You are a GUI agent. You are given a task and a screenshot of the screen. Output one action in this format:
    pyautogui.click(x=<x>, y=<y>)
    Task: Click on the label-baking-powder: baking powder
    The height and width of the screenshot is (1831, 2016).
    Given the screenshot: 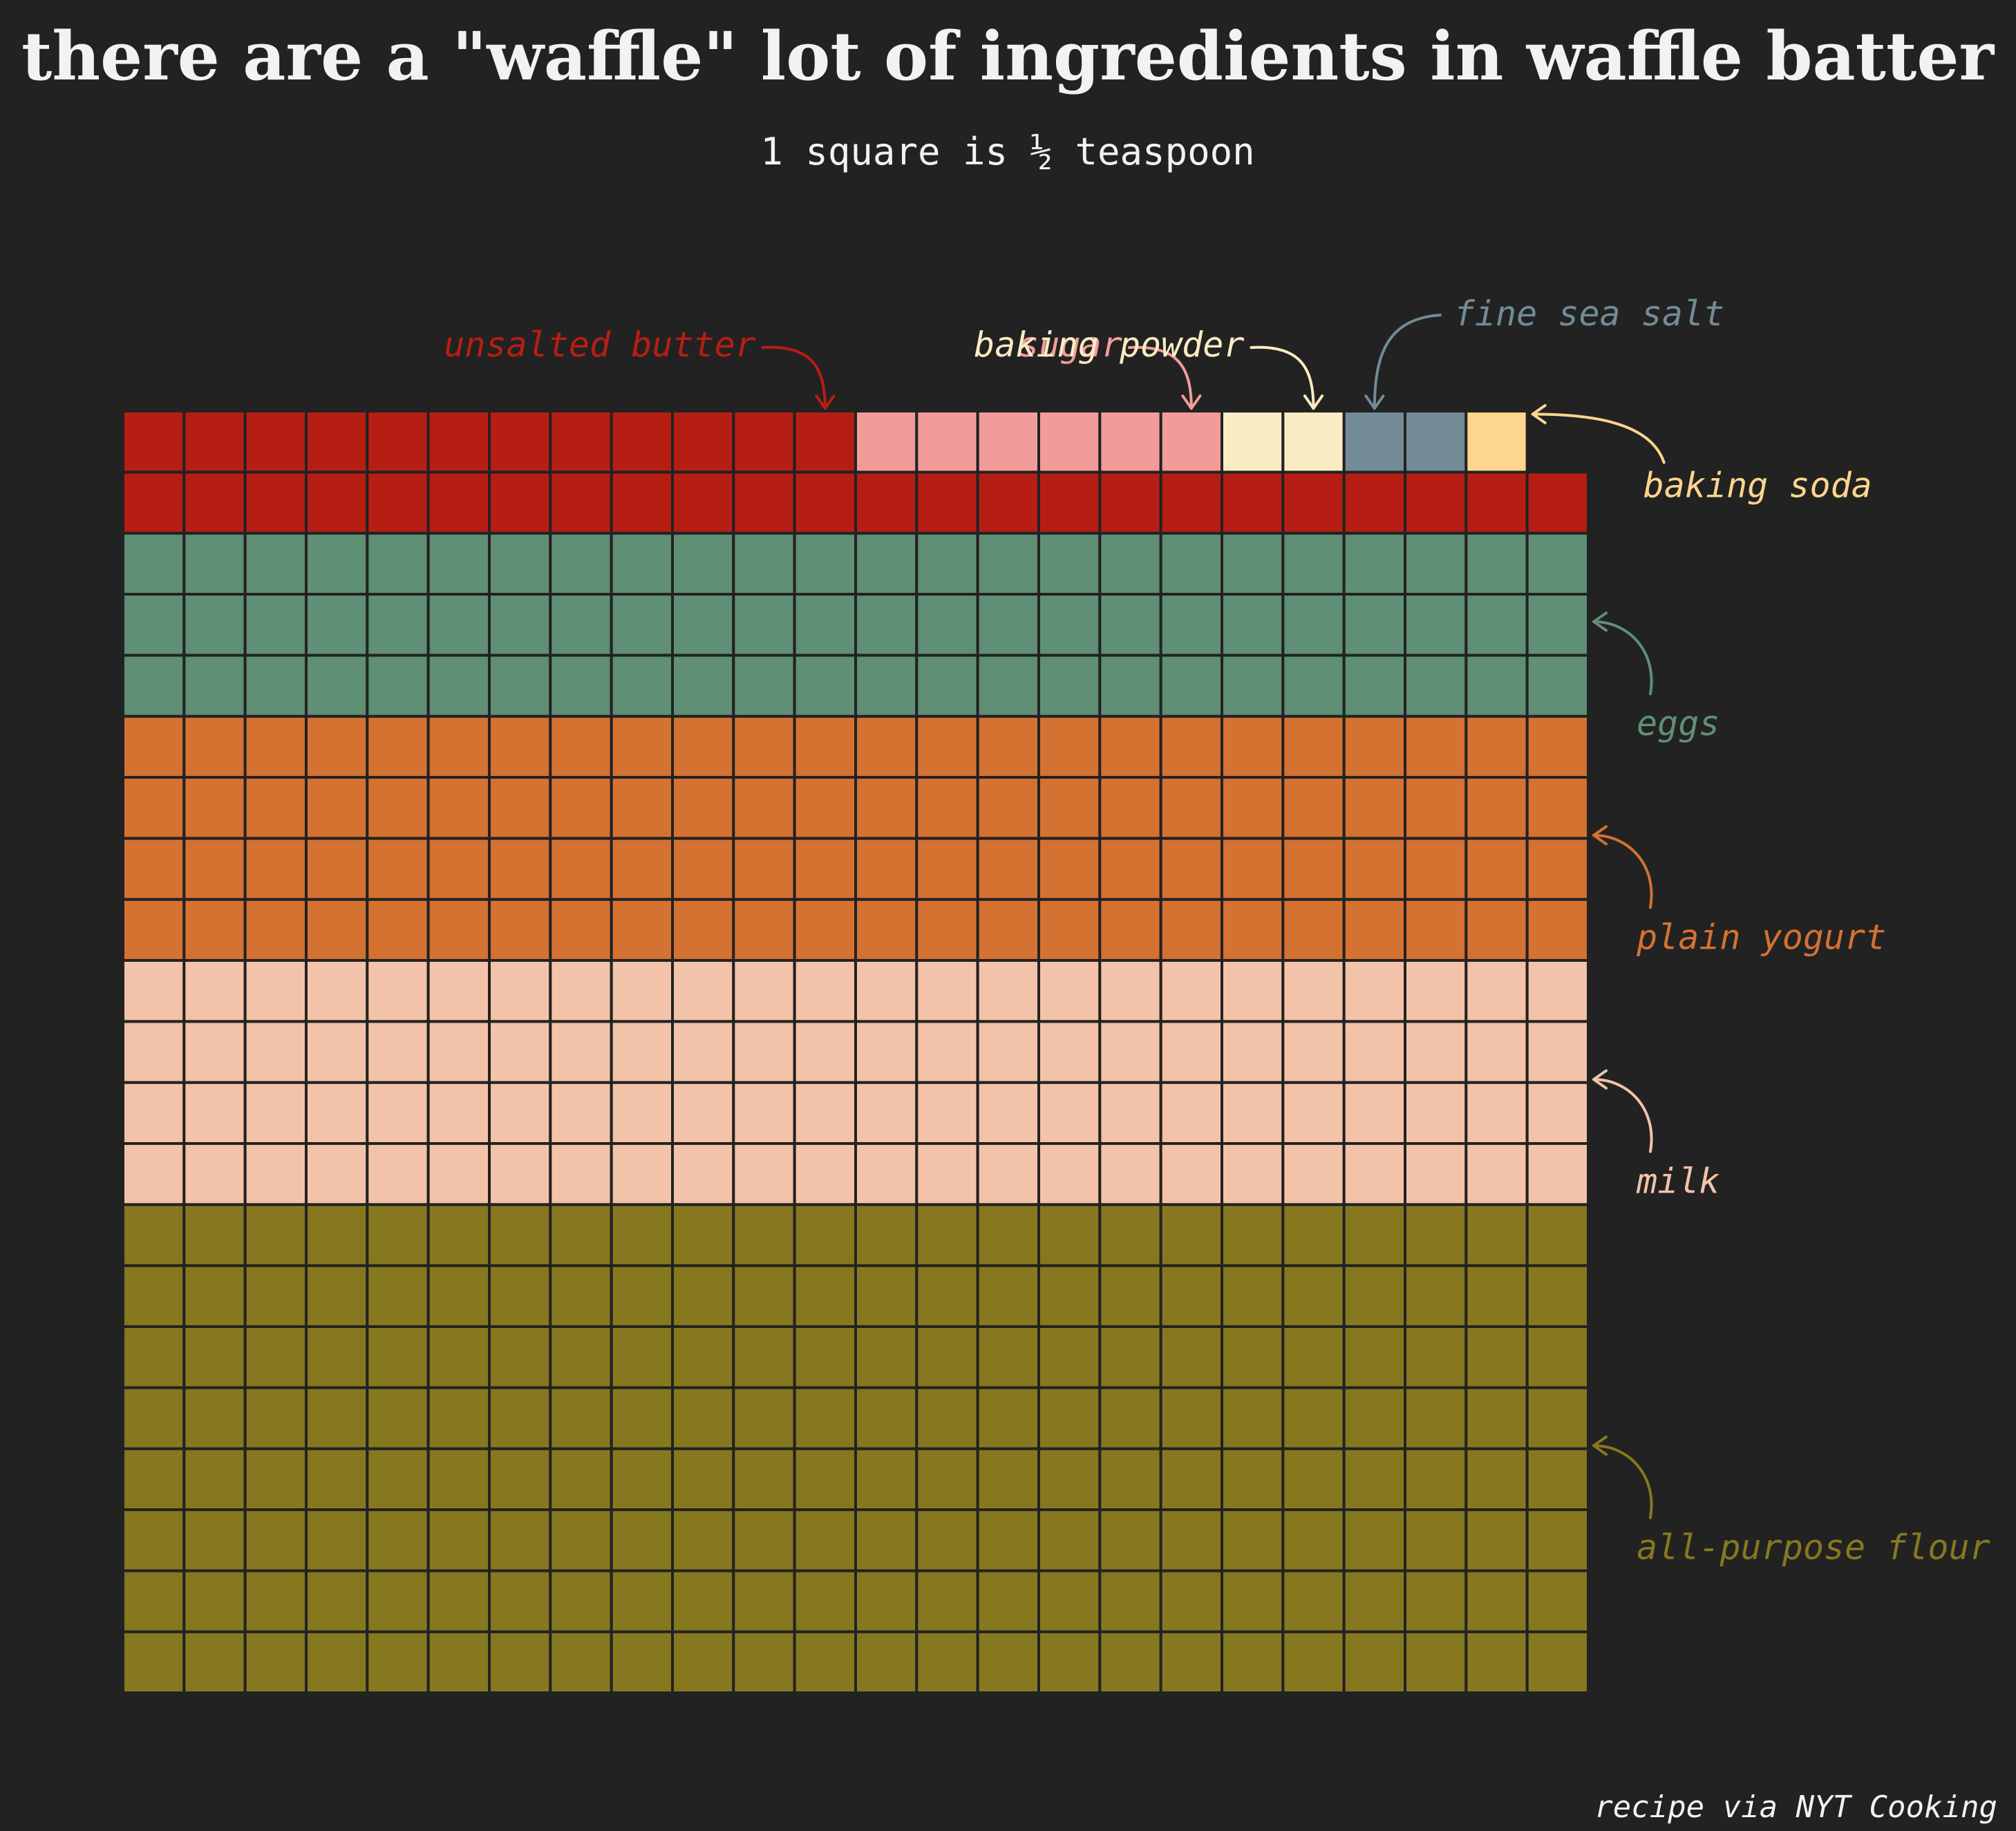 What is the action you would take?
    pyautogui.click(x=1109, y=345)
    